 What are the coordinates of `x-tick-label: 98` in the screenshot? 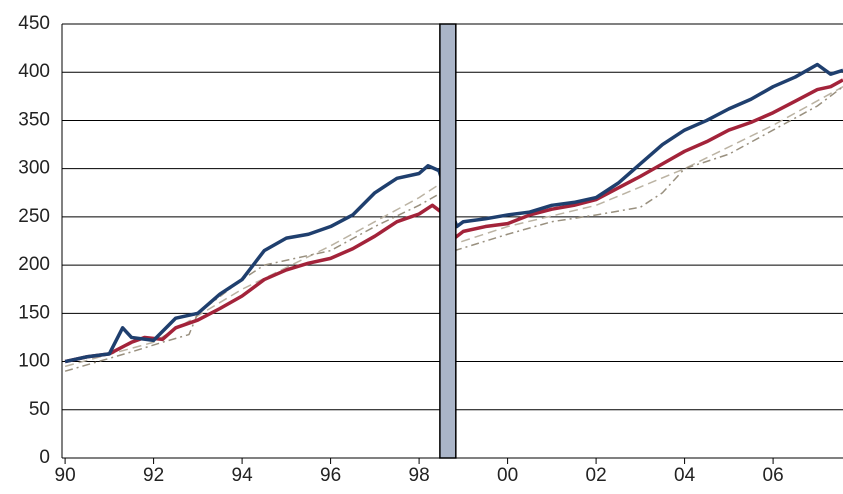 It's located at (419, 475).